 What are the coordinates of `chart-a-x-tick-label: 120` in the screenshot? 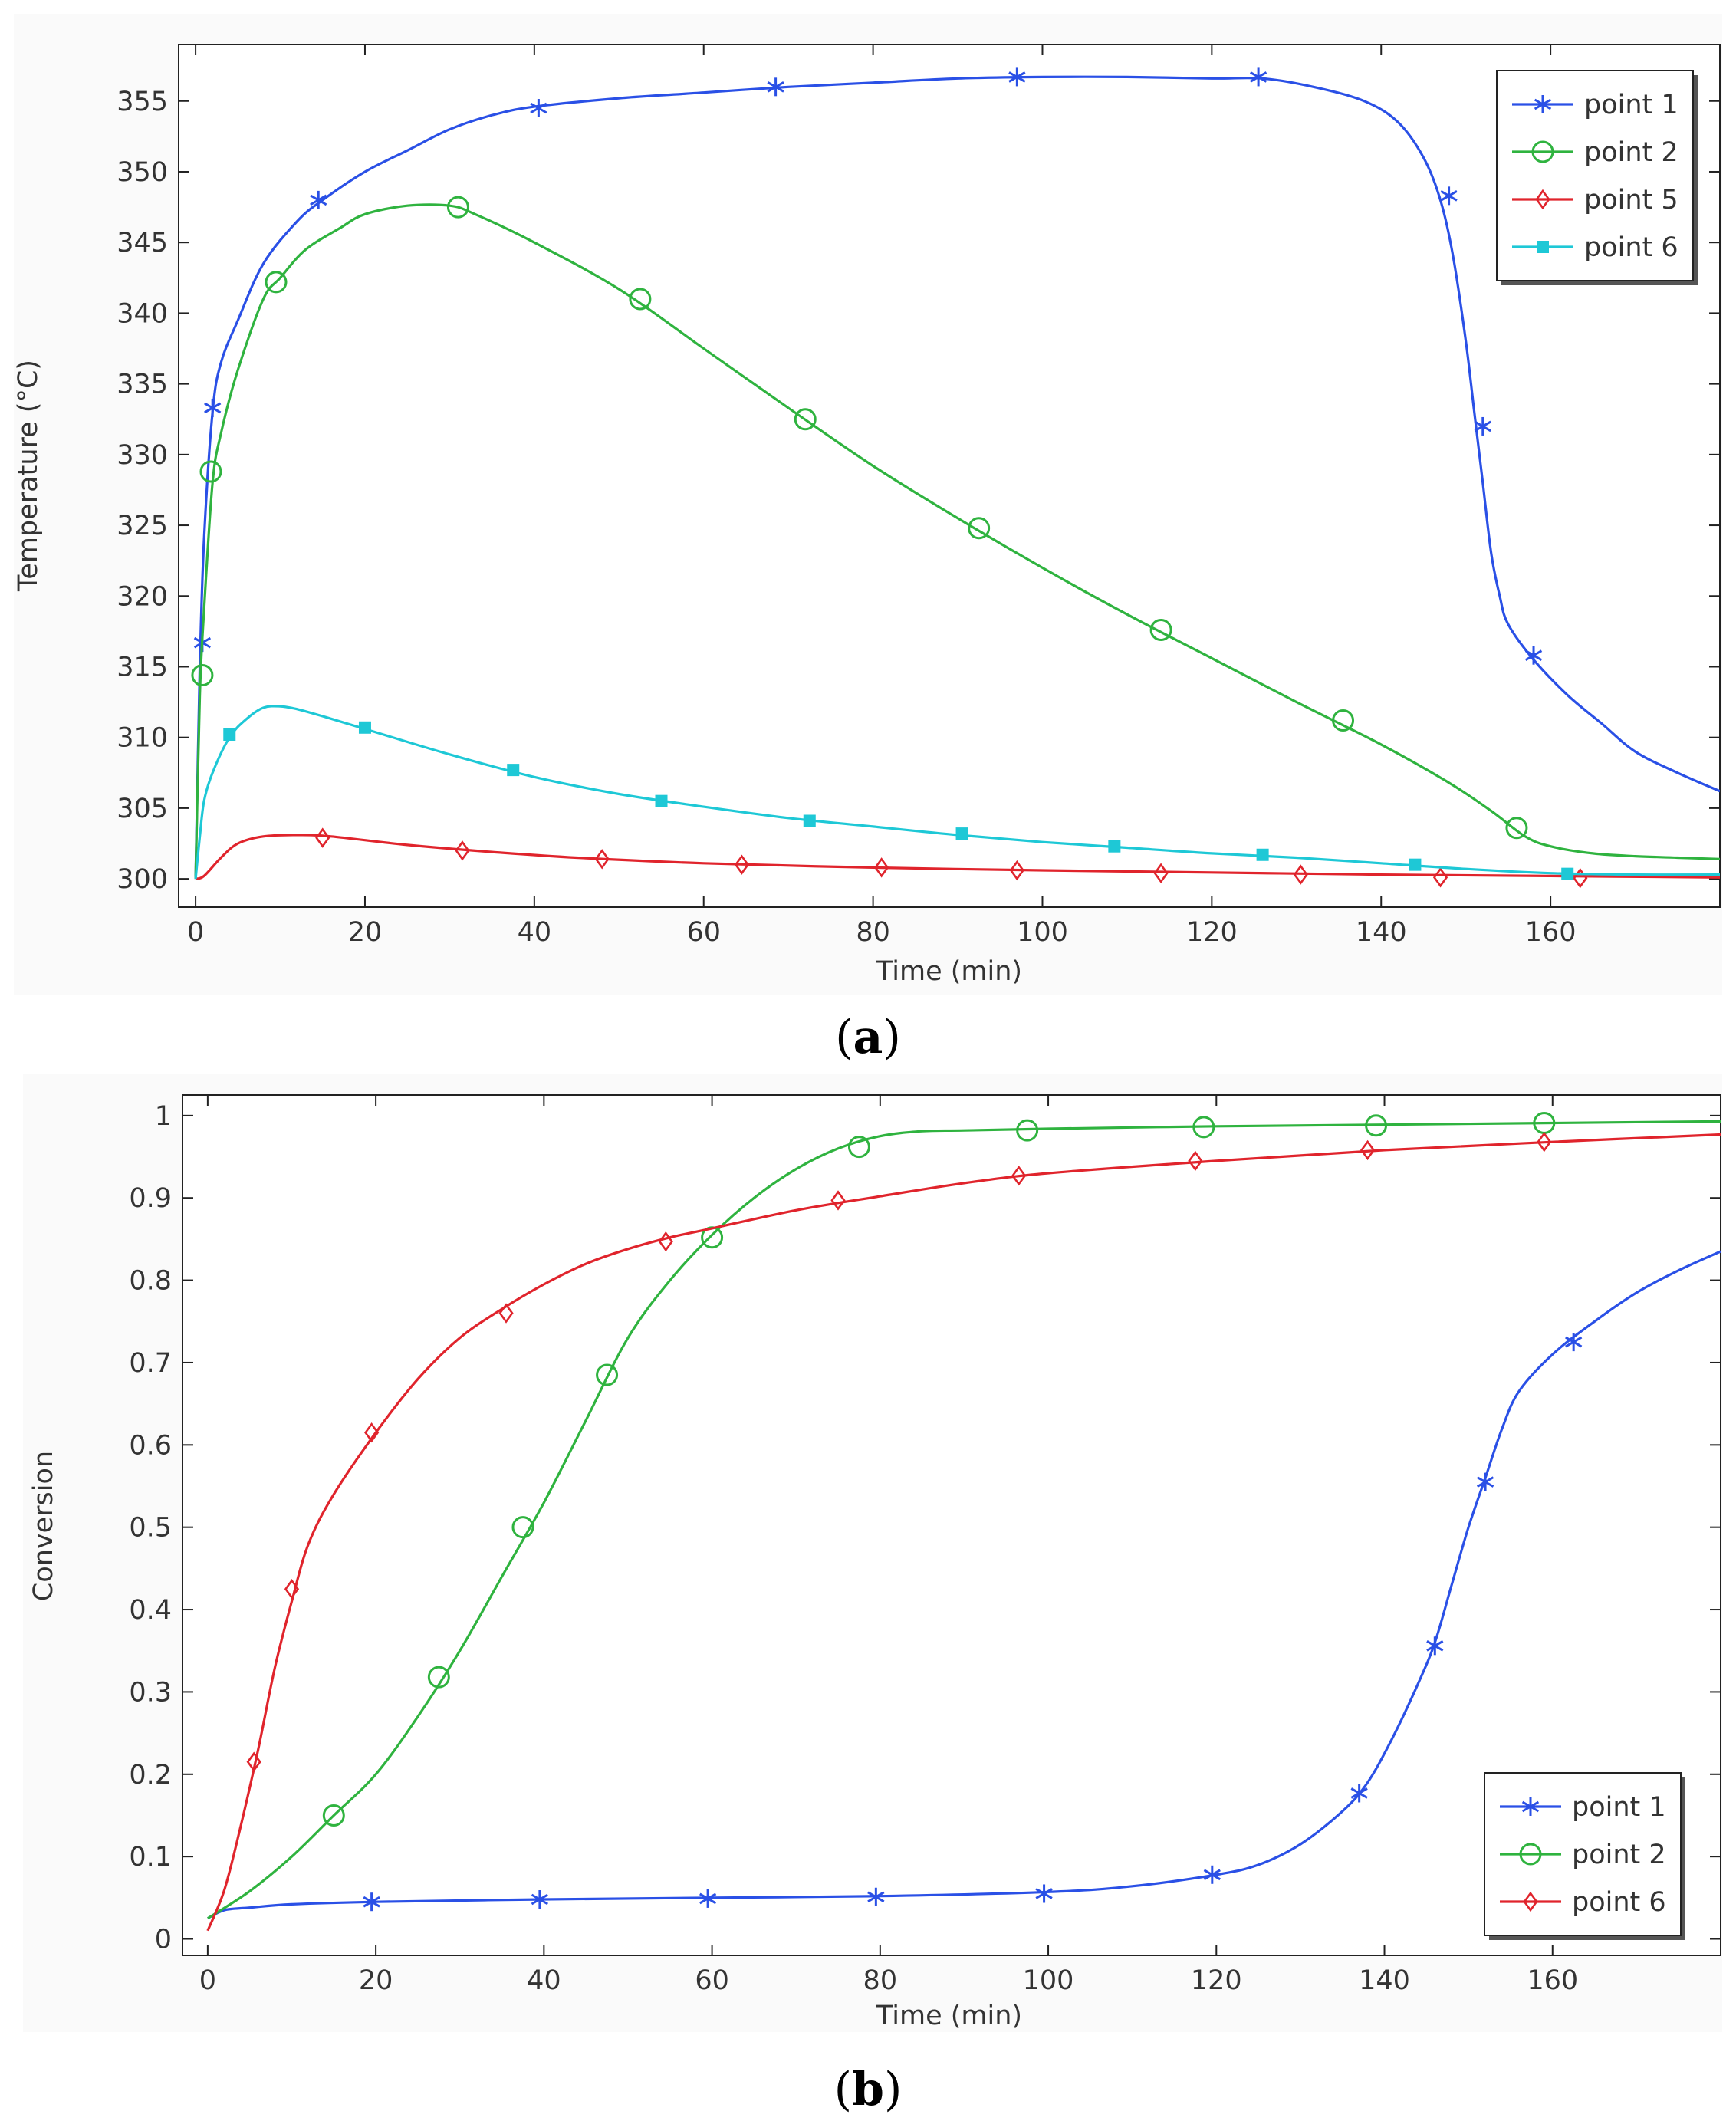 It's located at (1212, 932).